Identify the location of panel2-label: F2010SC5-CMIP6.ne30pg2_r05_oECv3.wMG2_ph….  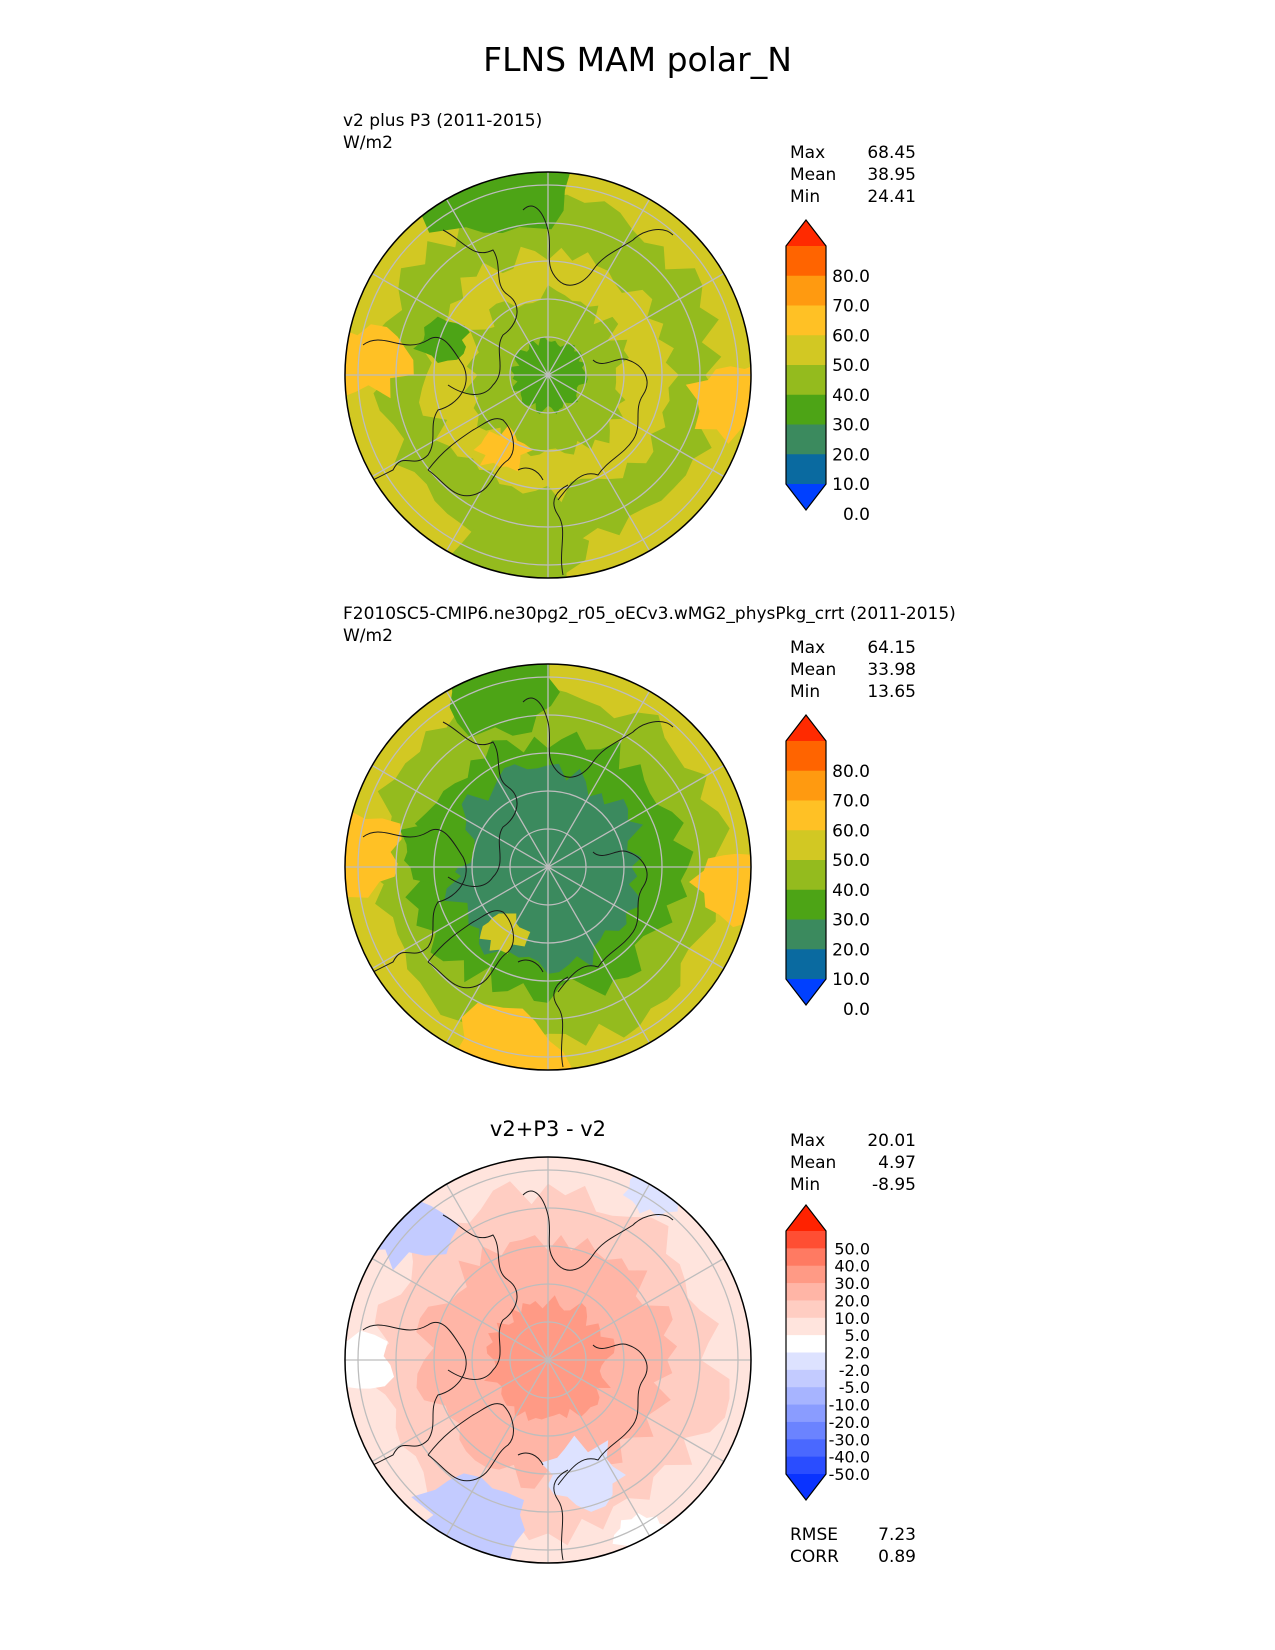
(649, 625).